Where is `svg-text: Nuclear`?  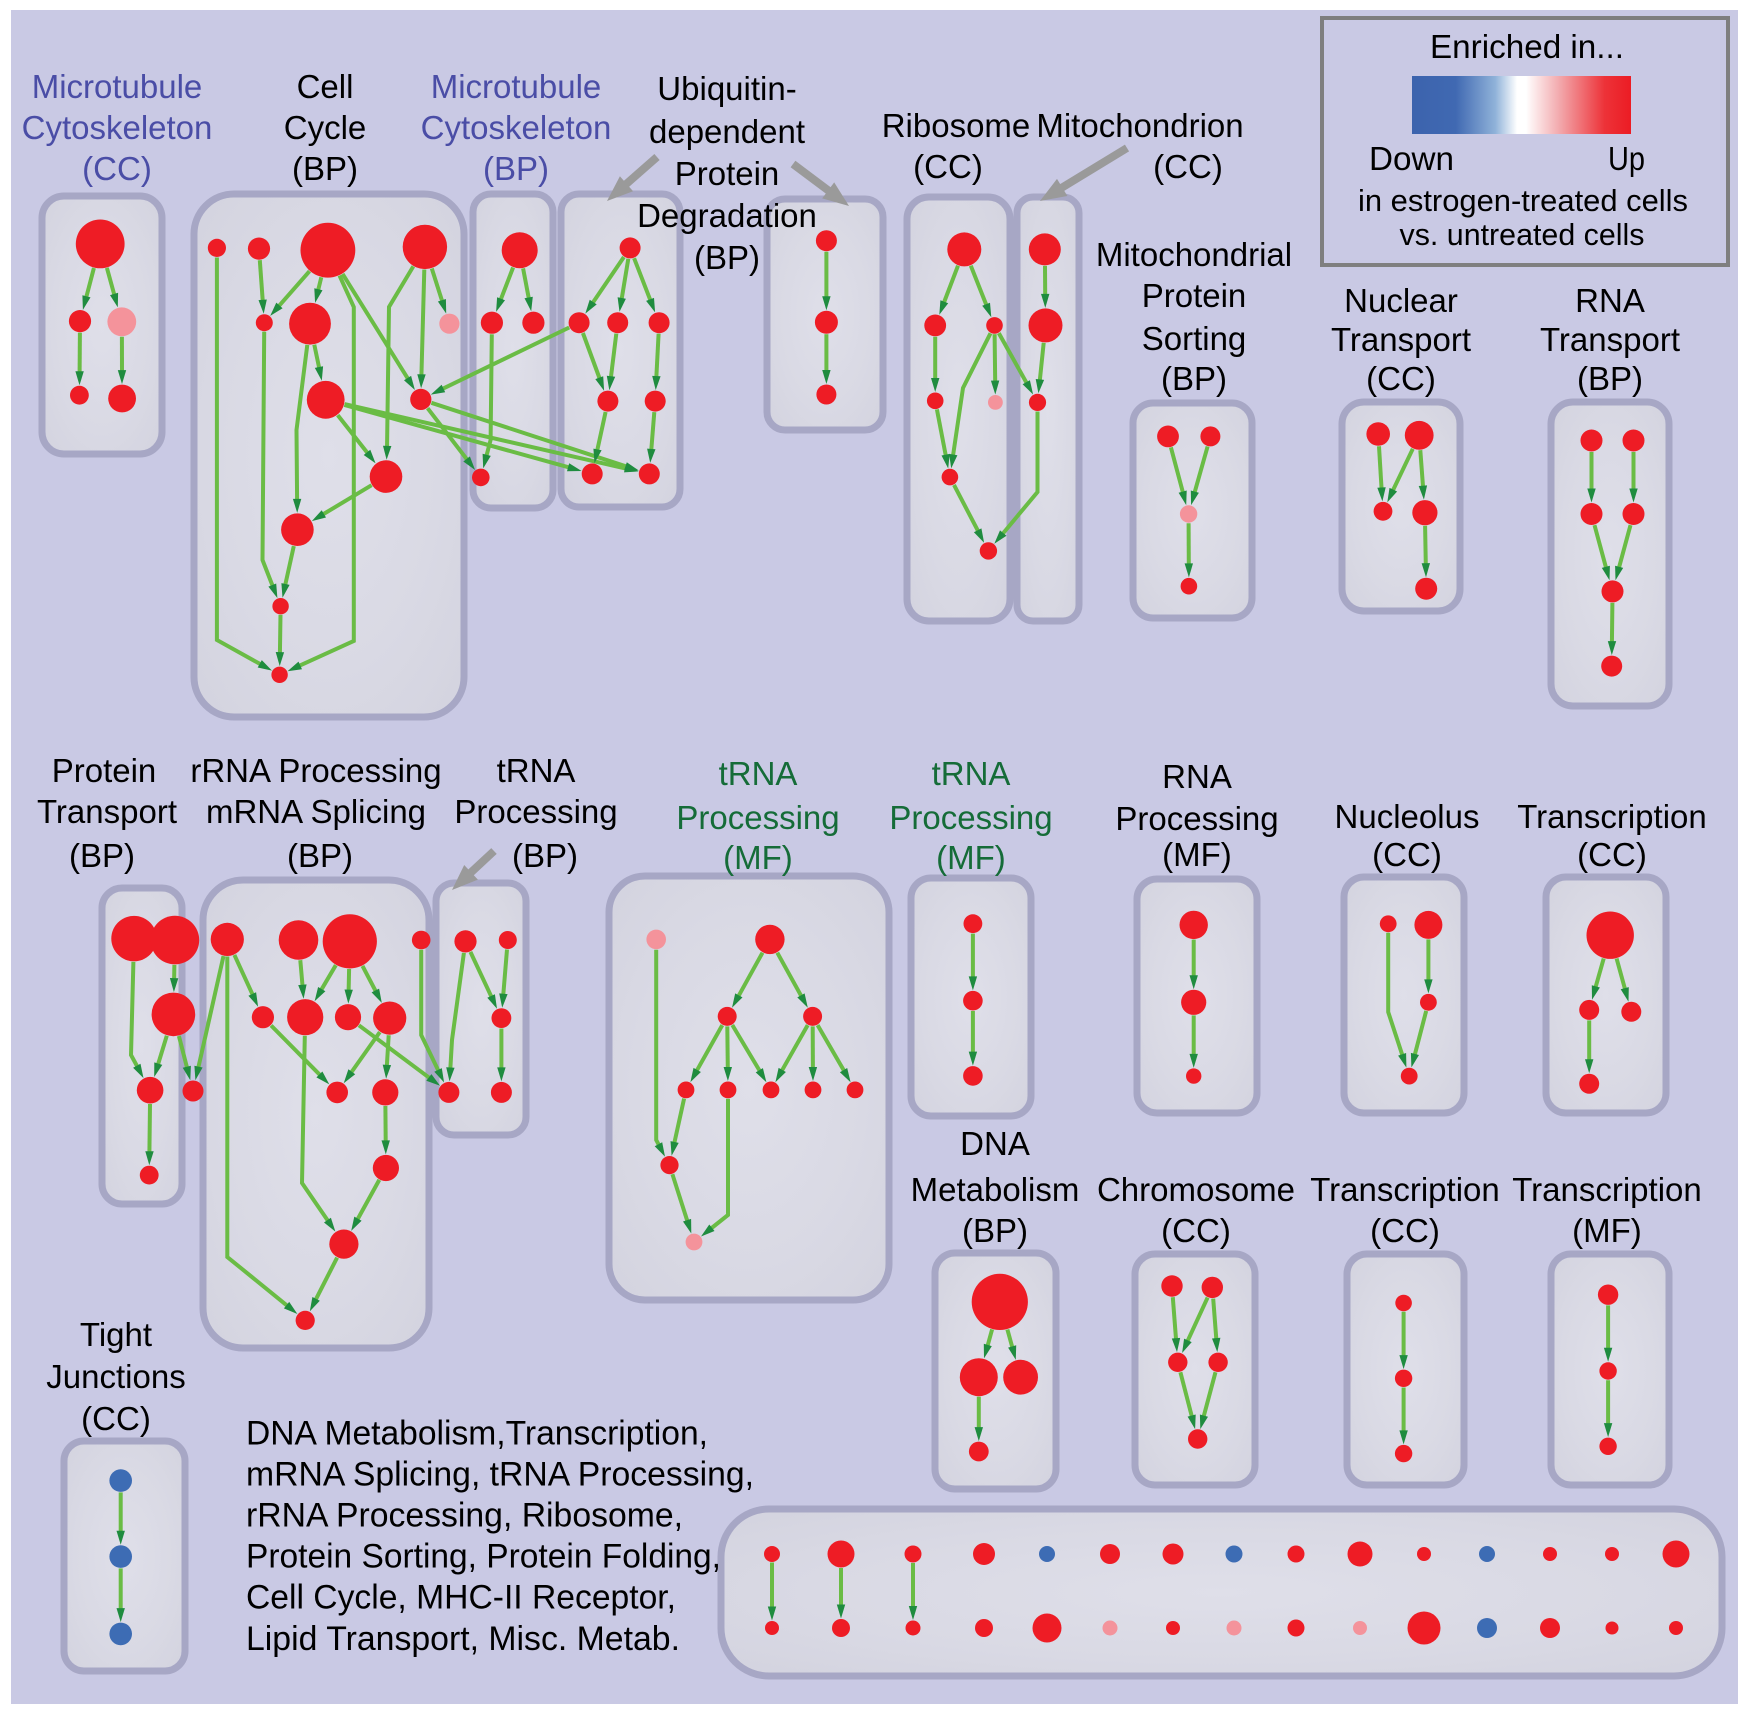
svg-text: Nuclear is located at coordinates (1401, 300).